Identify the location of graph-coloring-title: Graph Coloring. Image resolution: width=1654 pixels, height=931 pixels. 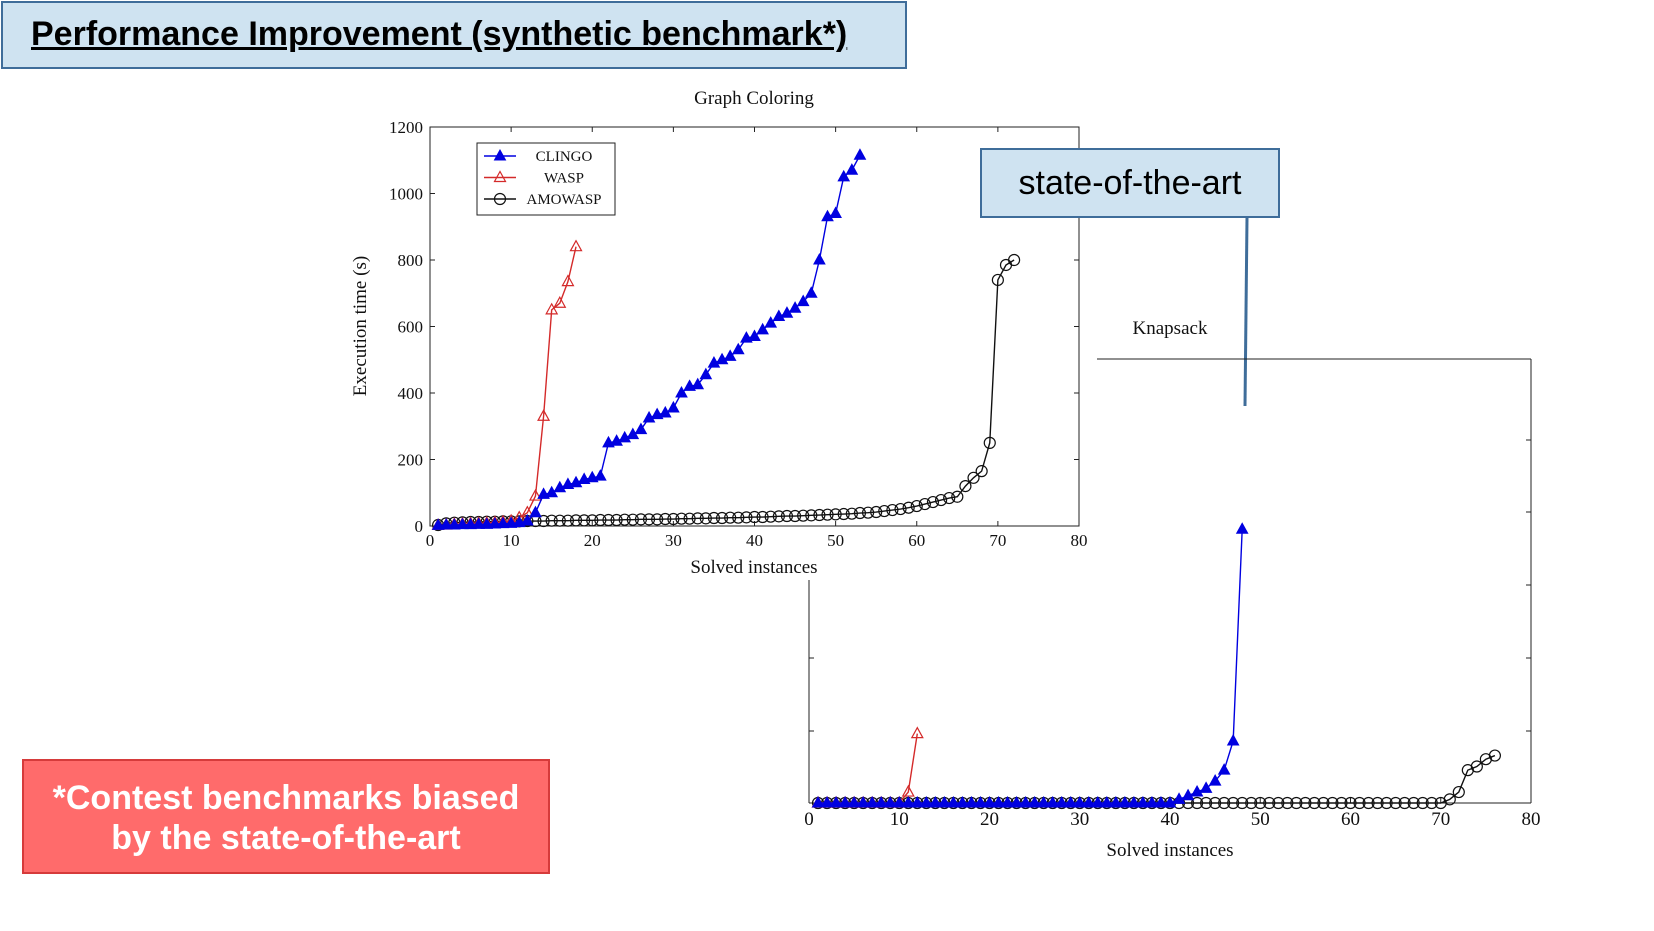
(754, 98).